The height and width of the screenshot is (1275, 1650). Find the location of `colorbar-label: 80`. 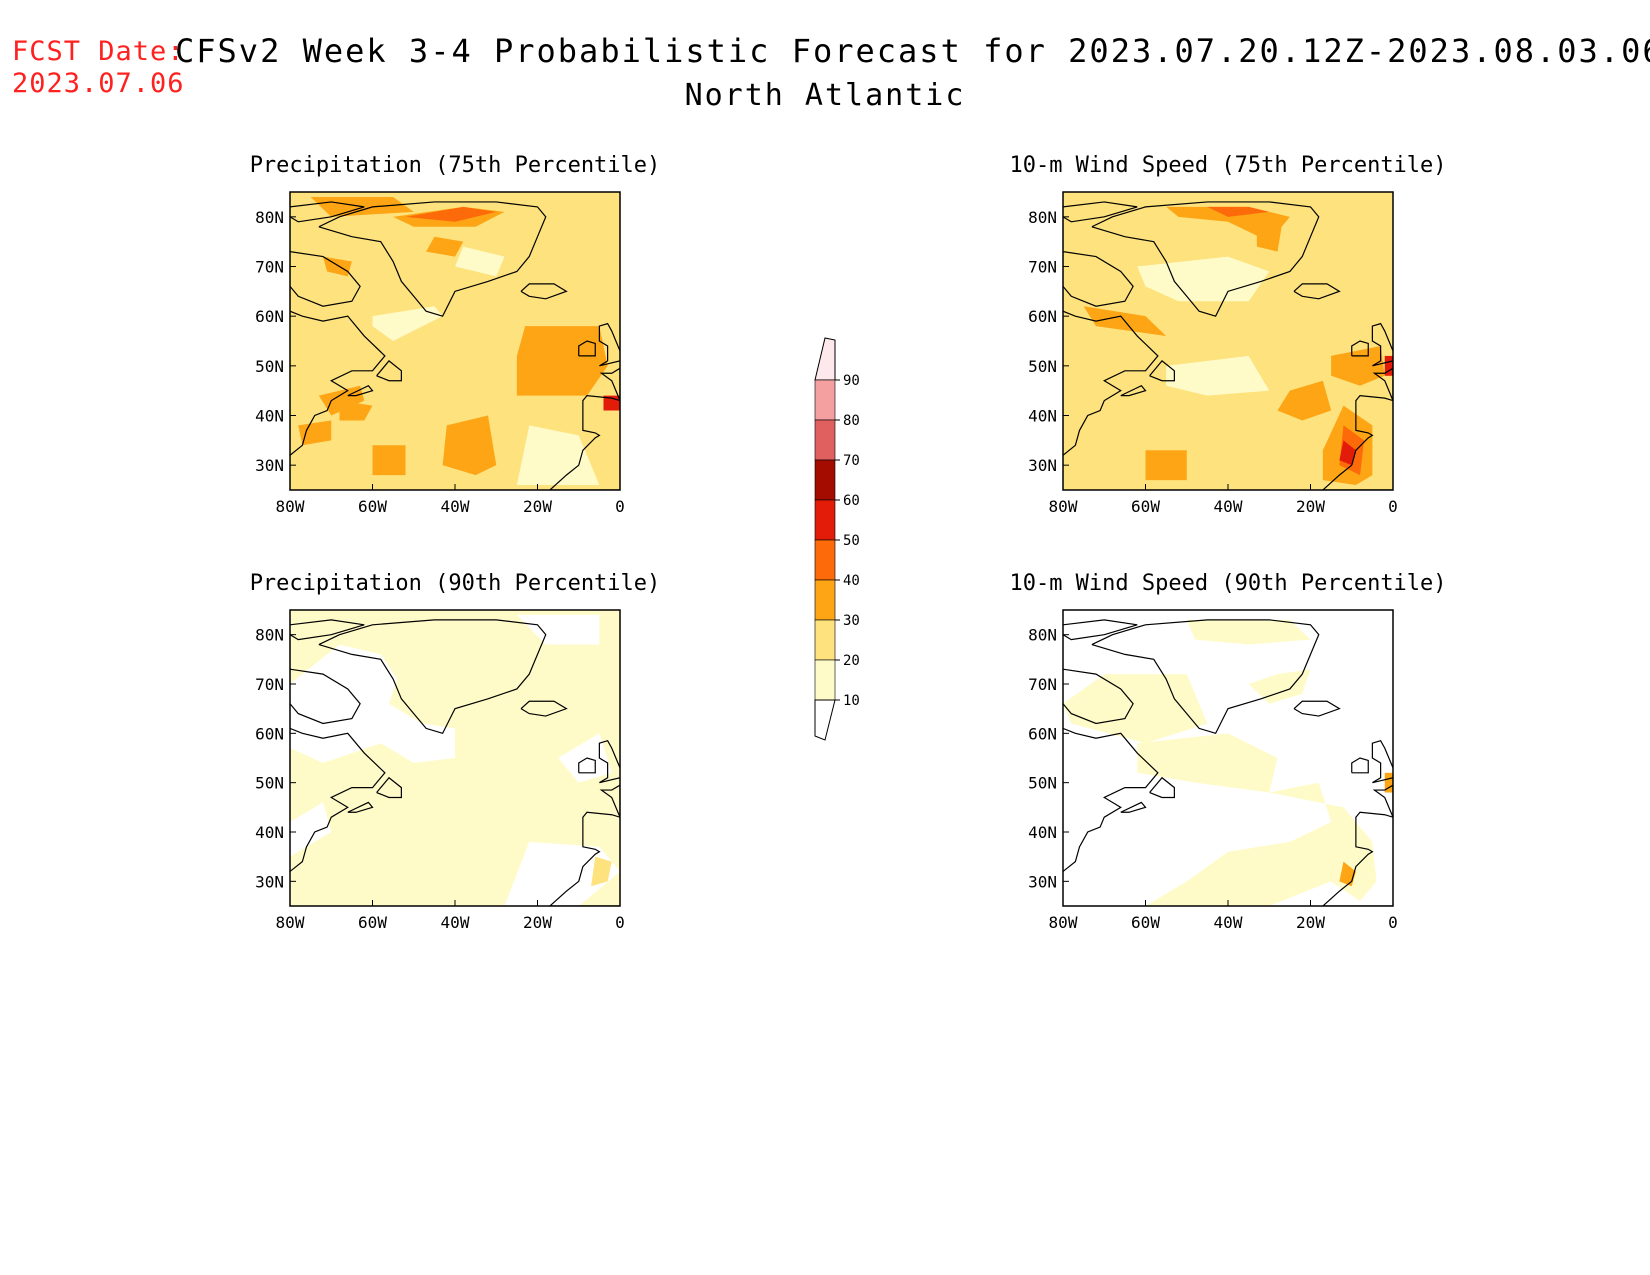

colorbar-label: 80 is located at coordinates (851, 421).